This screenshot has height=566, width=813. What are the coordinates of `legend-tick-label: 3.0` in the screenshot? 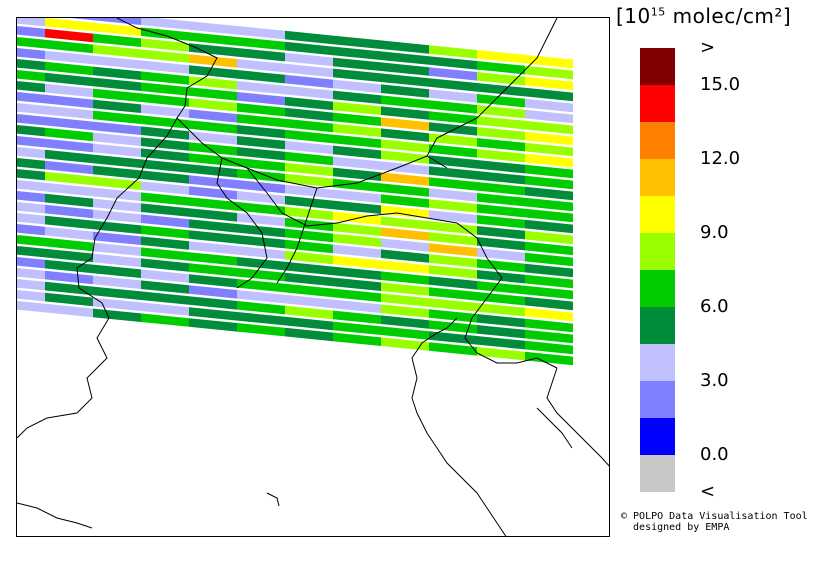 It's located at (714, 380).